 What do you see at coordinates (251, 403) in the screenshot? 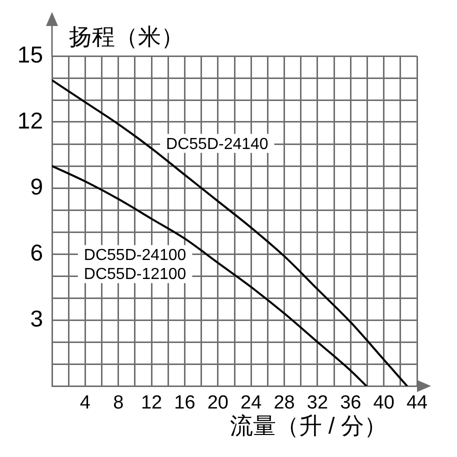
I see `x-tick-label: 24` at bounding box center [251, 403].